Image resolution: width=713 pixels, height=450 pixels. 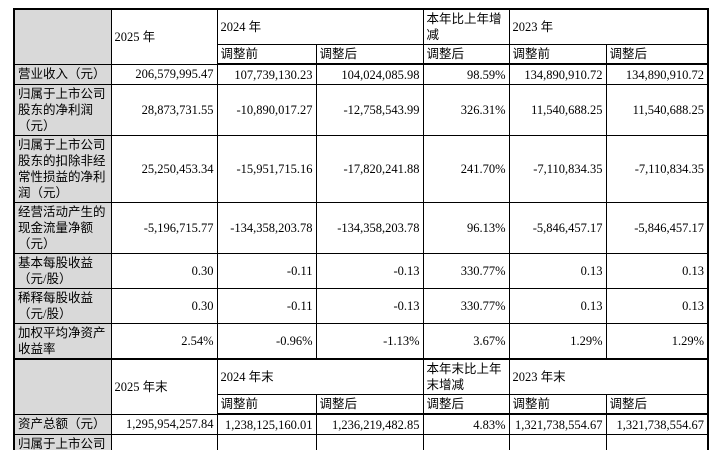 What do you see at coordinates (164, 386) in the screenshot?
I see `header-2025-end: 2025 年末` at bounding box center [164, 386].